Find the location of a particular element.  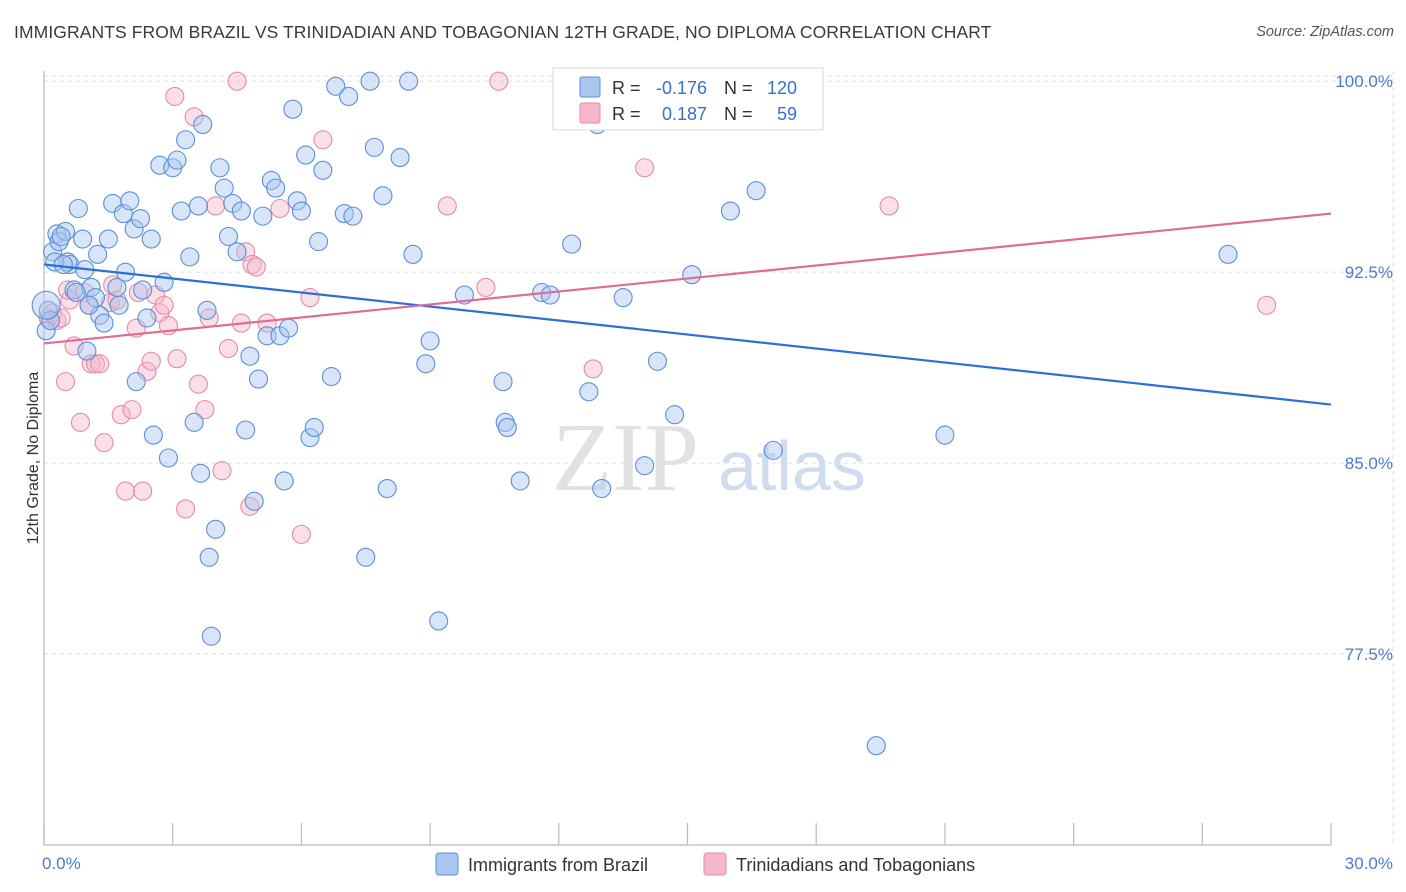

trend-line-trinidadians is located at coordinates (687, 278).